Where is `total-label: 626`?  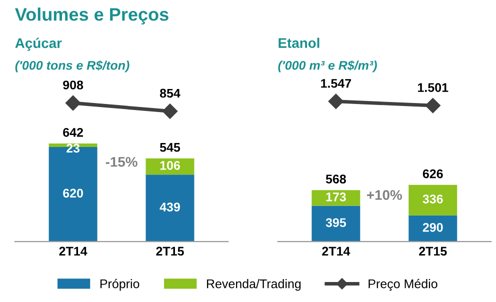 total-label: 626 is located at coordinates (432, 173).